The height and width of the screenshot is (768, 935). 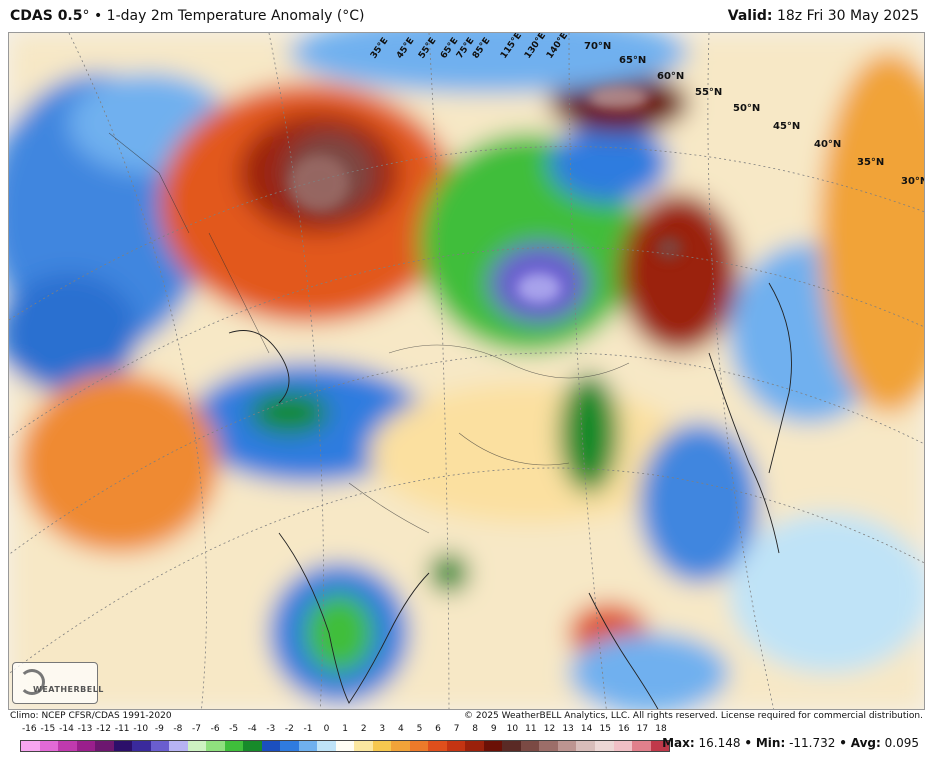 What do you see at coordinates (234, 729) in the screenshot?
I see `colorbar-tick-label: -5` at bounding box center [234, 729].